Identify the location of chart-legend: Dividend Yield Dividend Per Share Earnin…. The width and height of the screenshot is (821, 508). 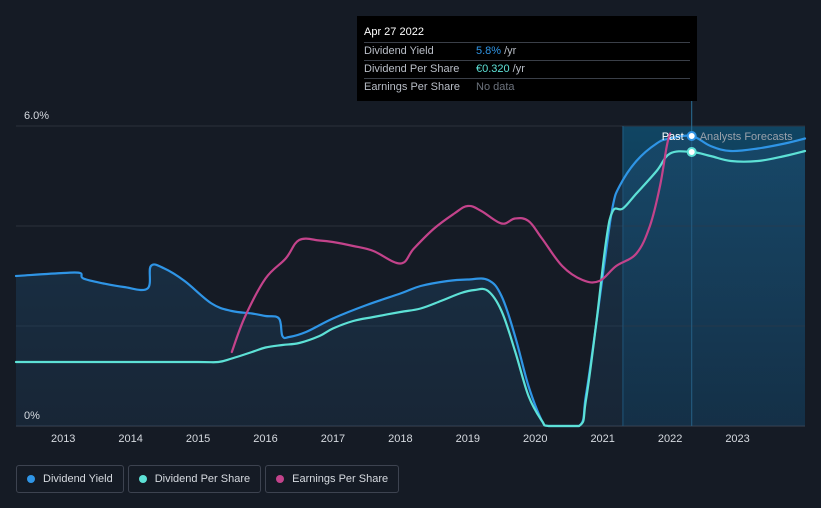
(208, 479).